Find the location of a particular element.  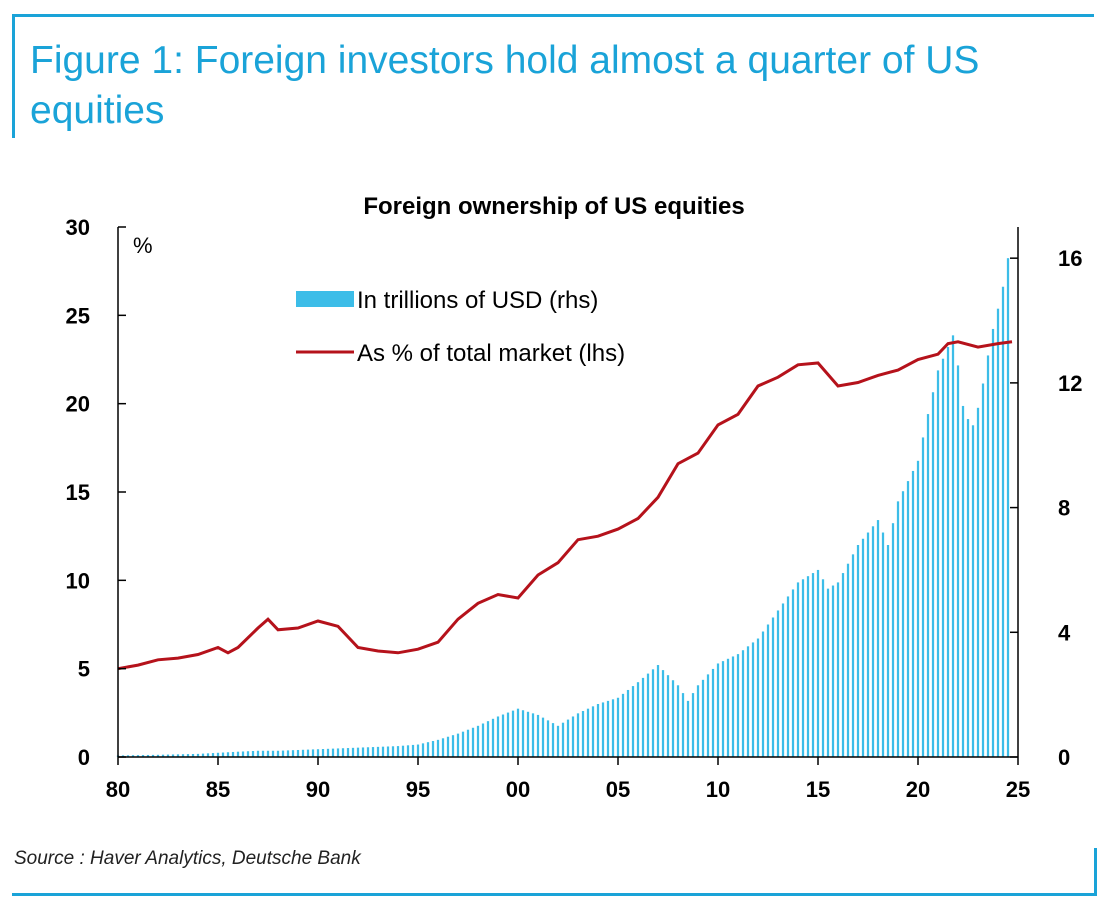

x-tick-label: 10 is located at coordinates (718, 789).